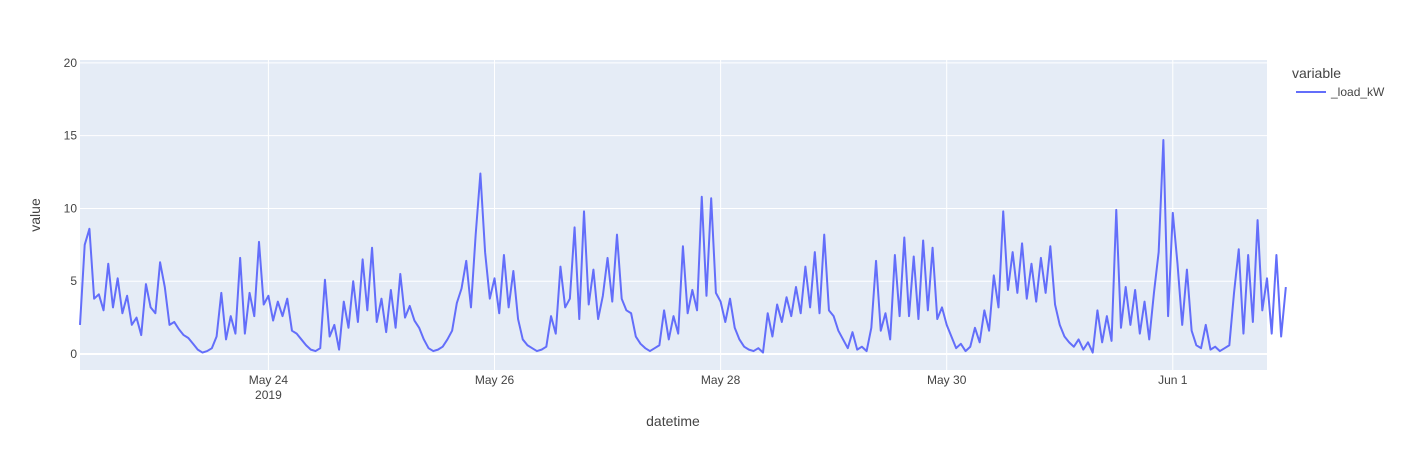 This screenshot has width=1408, height=455. Describe the element at coordinates (73, 354) in the screenshot. I see `y-tick-label: 0` at that location.